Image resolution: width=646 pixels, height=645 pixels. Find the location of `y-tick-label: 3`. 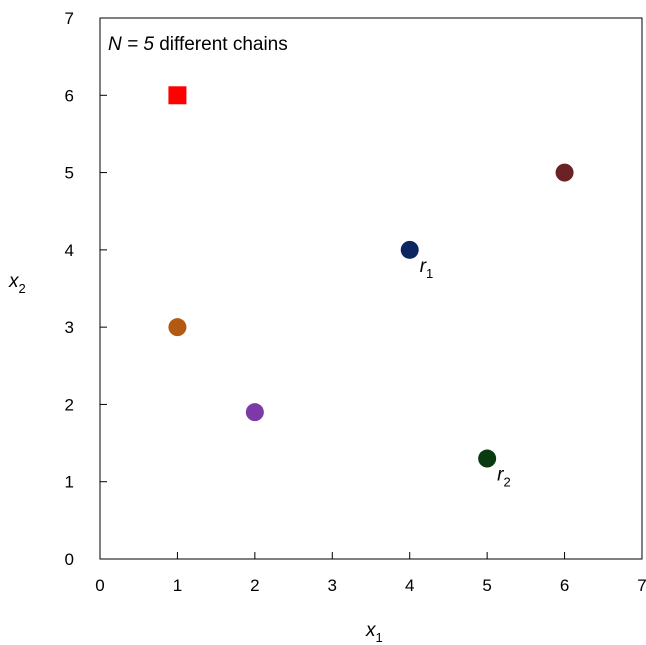

y-tick-label: 3 is located at coordinates (69, 327).